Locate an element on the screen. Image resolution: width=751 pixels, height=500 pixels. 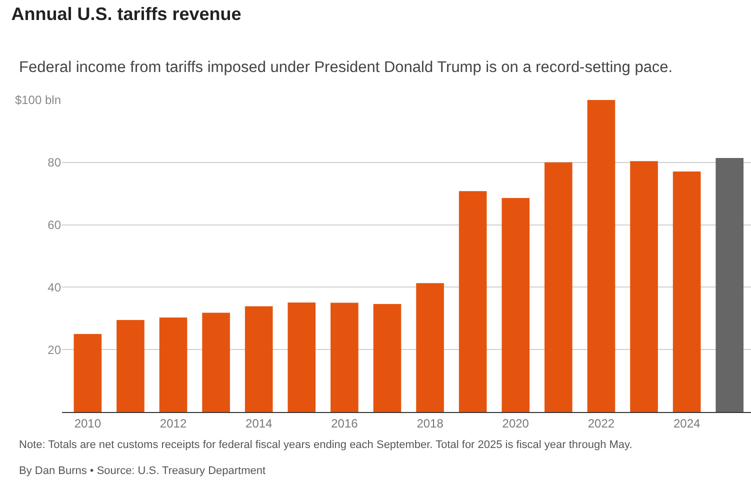
y-tick-label: 20 is located at coordinates (55, 349).